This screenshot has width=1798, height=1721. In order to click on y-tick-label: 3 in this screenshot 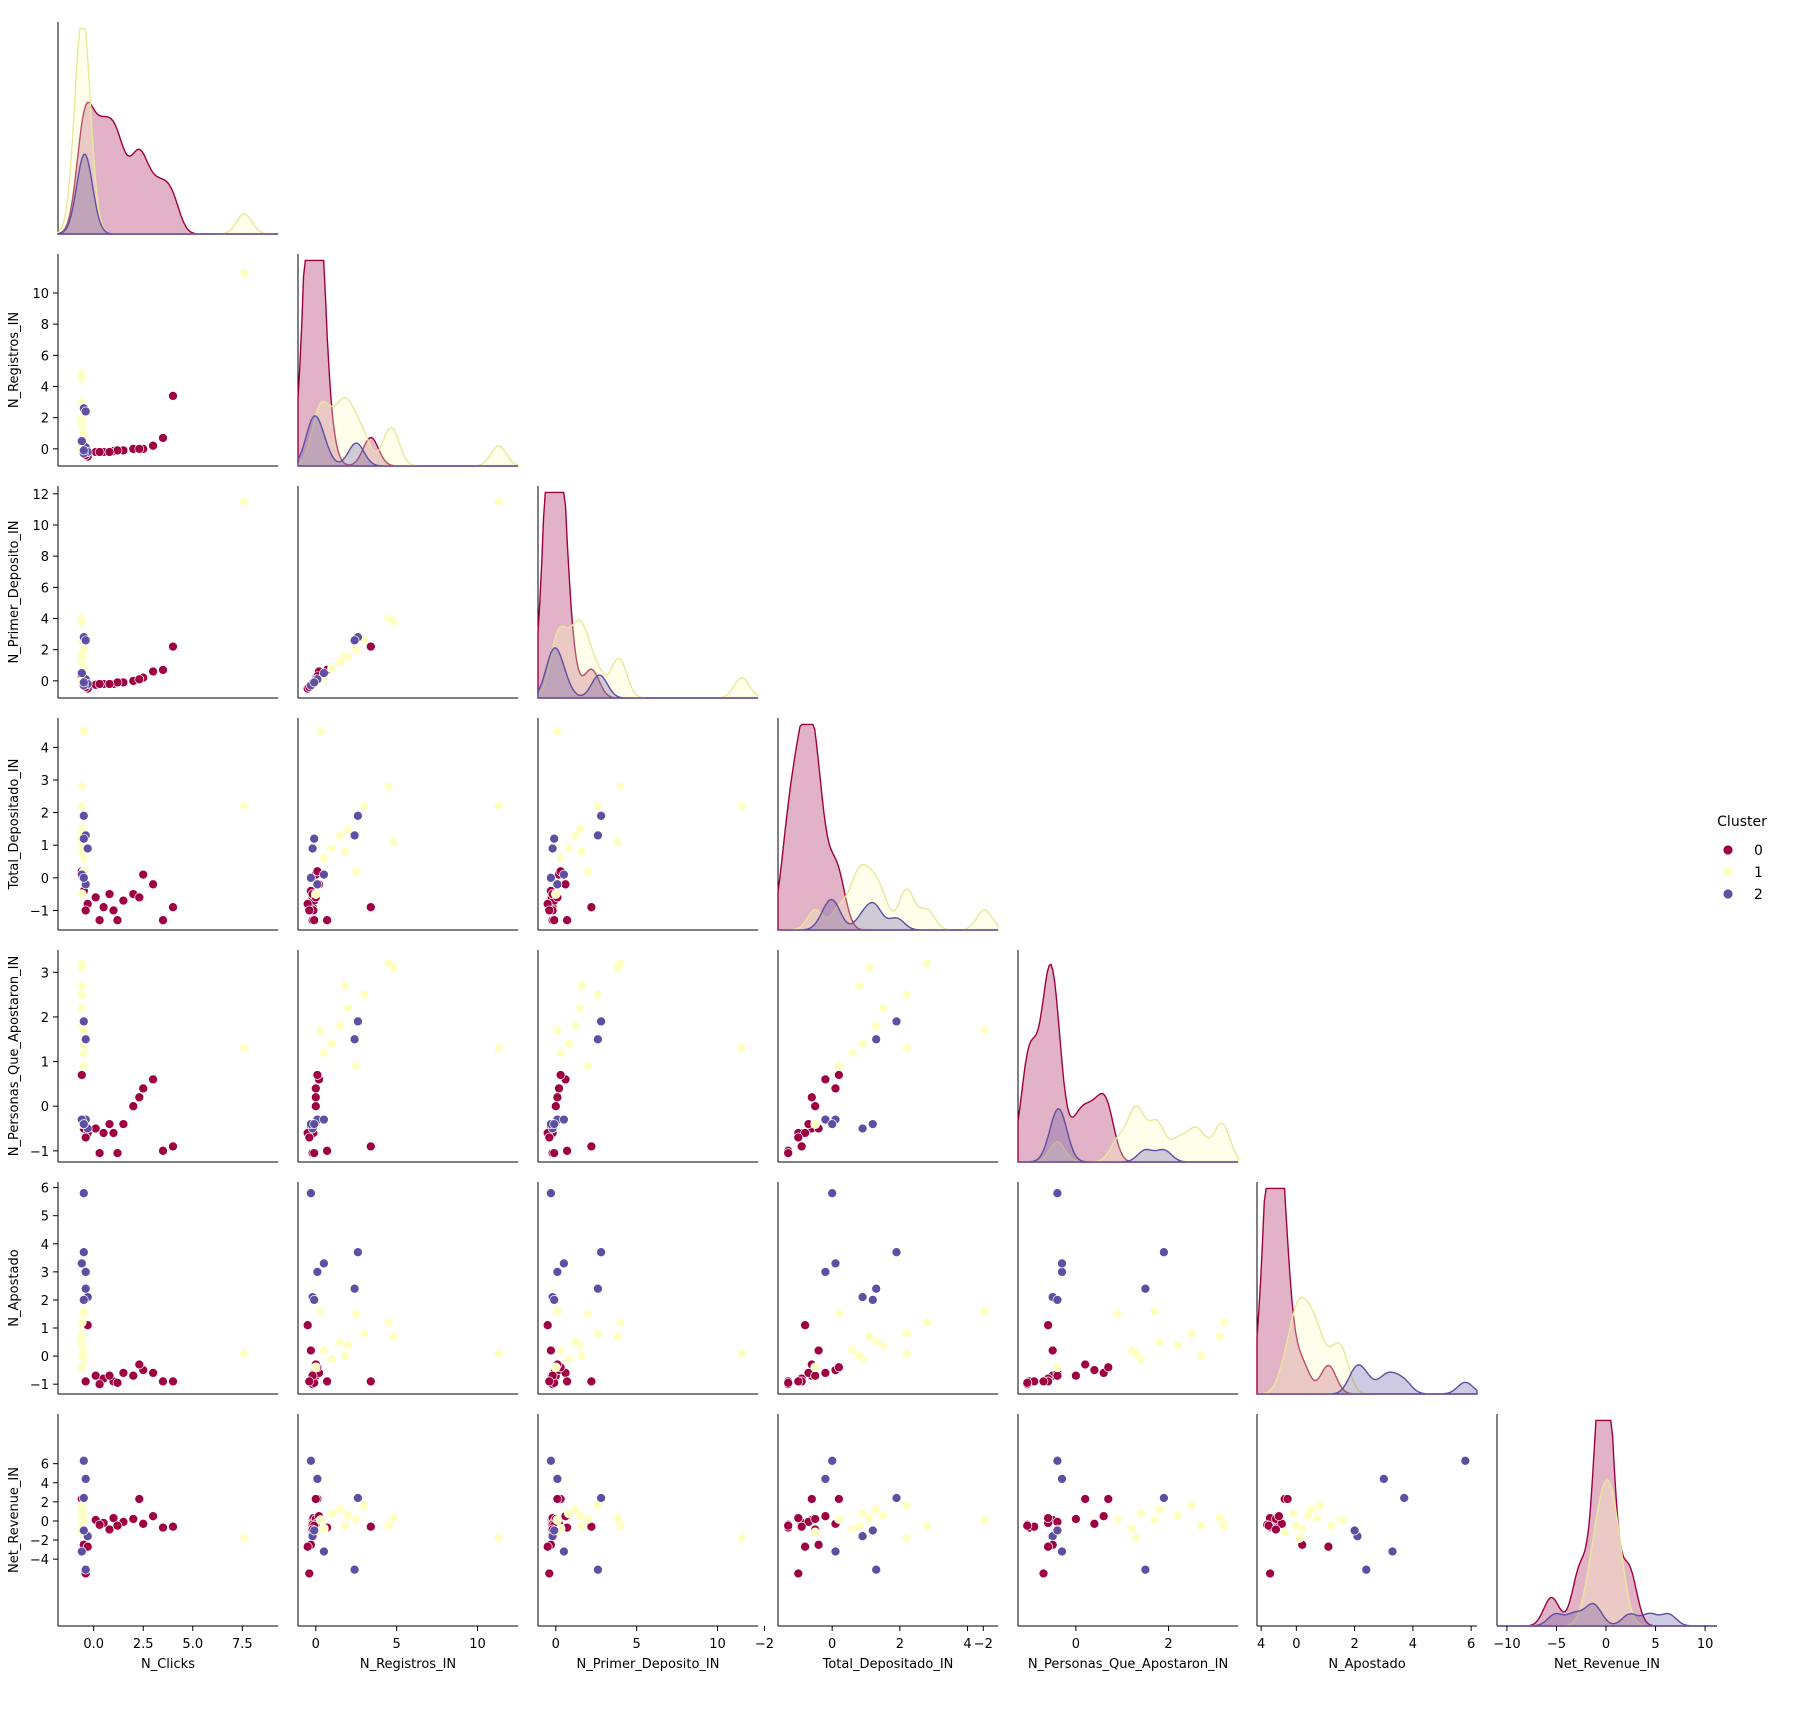, I will do `click(45, 781)`.